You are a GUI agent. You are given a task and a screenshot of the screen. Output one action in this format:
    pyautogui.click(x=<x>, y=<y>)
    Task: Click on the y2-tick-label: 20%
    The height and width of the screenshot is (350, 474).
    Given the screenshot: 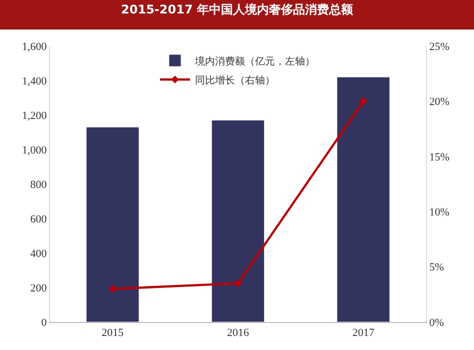 What is the action you would take?
    pyautogui.click(x=439, y=102)
    